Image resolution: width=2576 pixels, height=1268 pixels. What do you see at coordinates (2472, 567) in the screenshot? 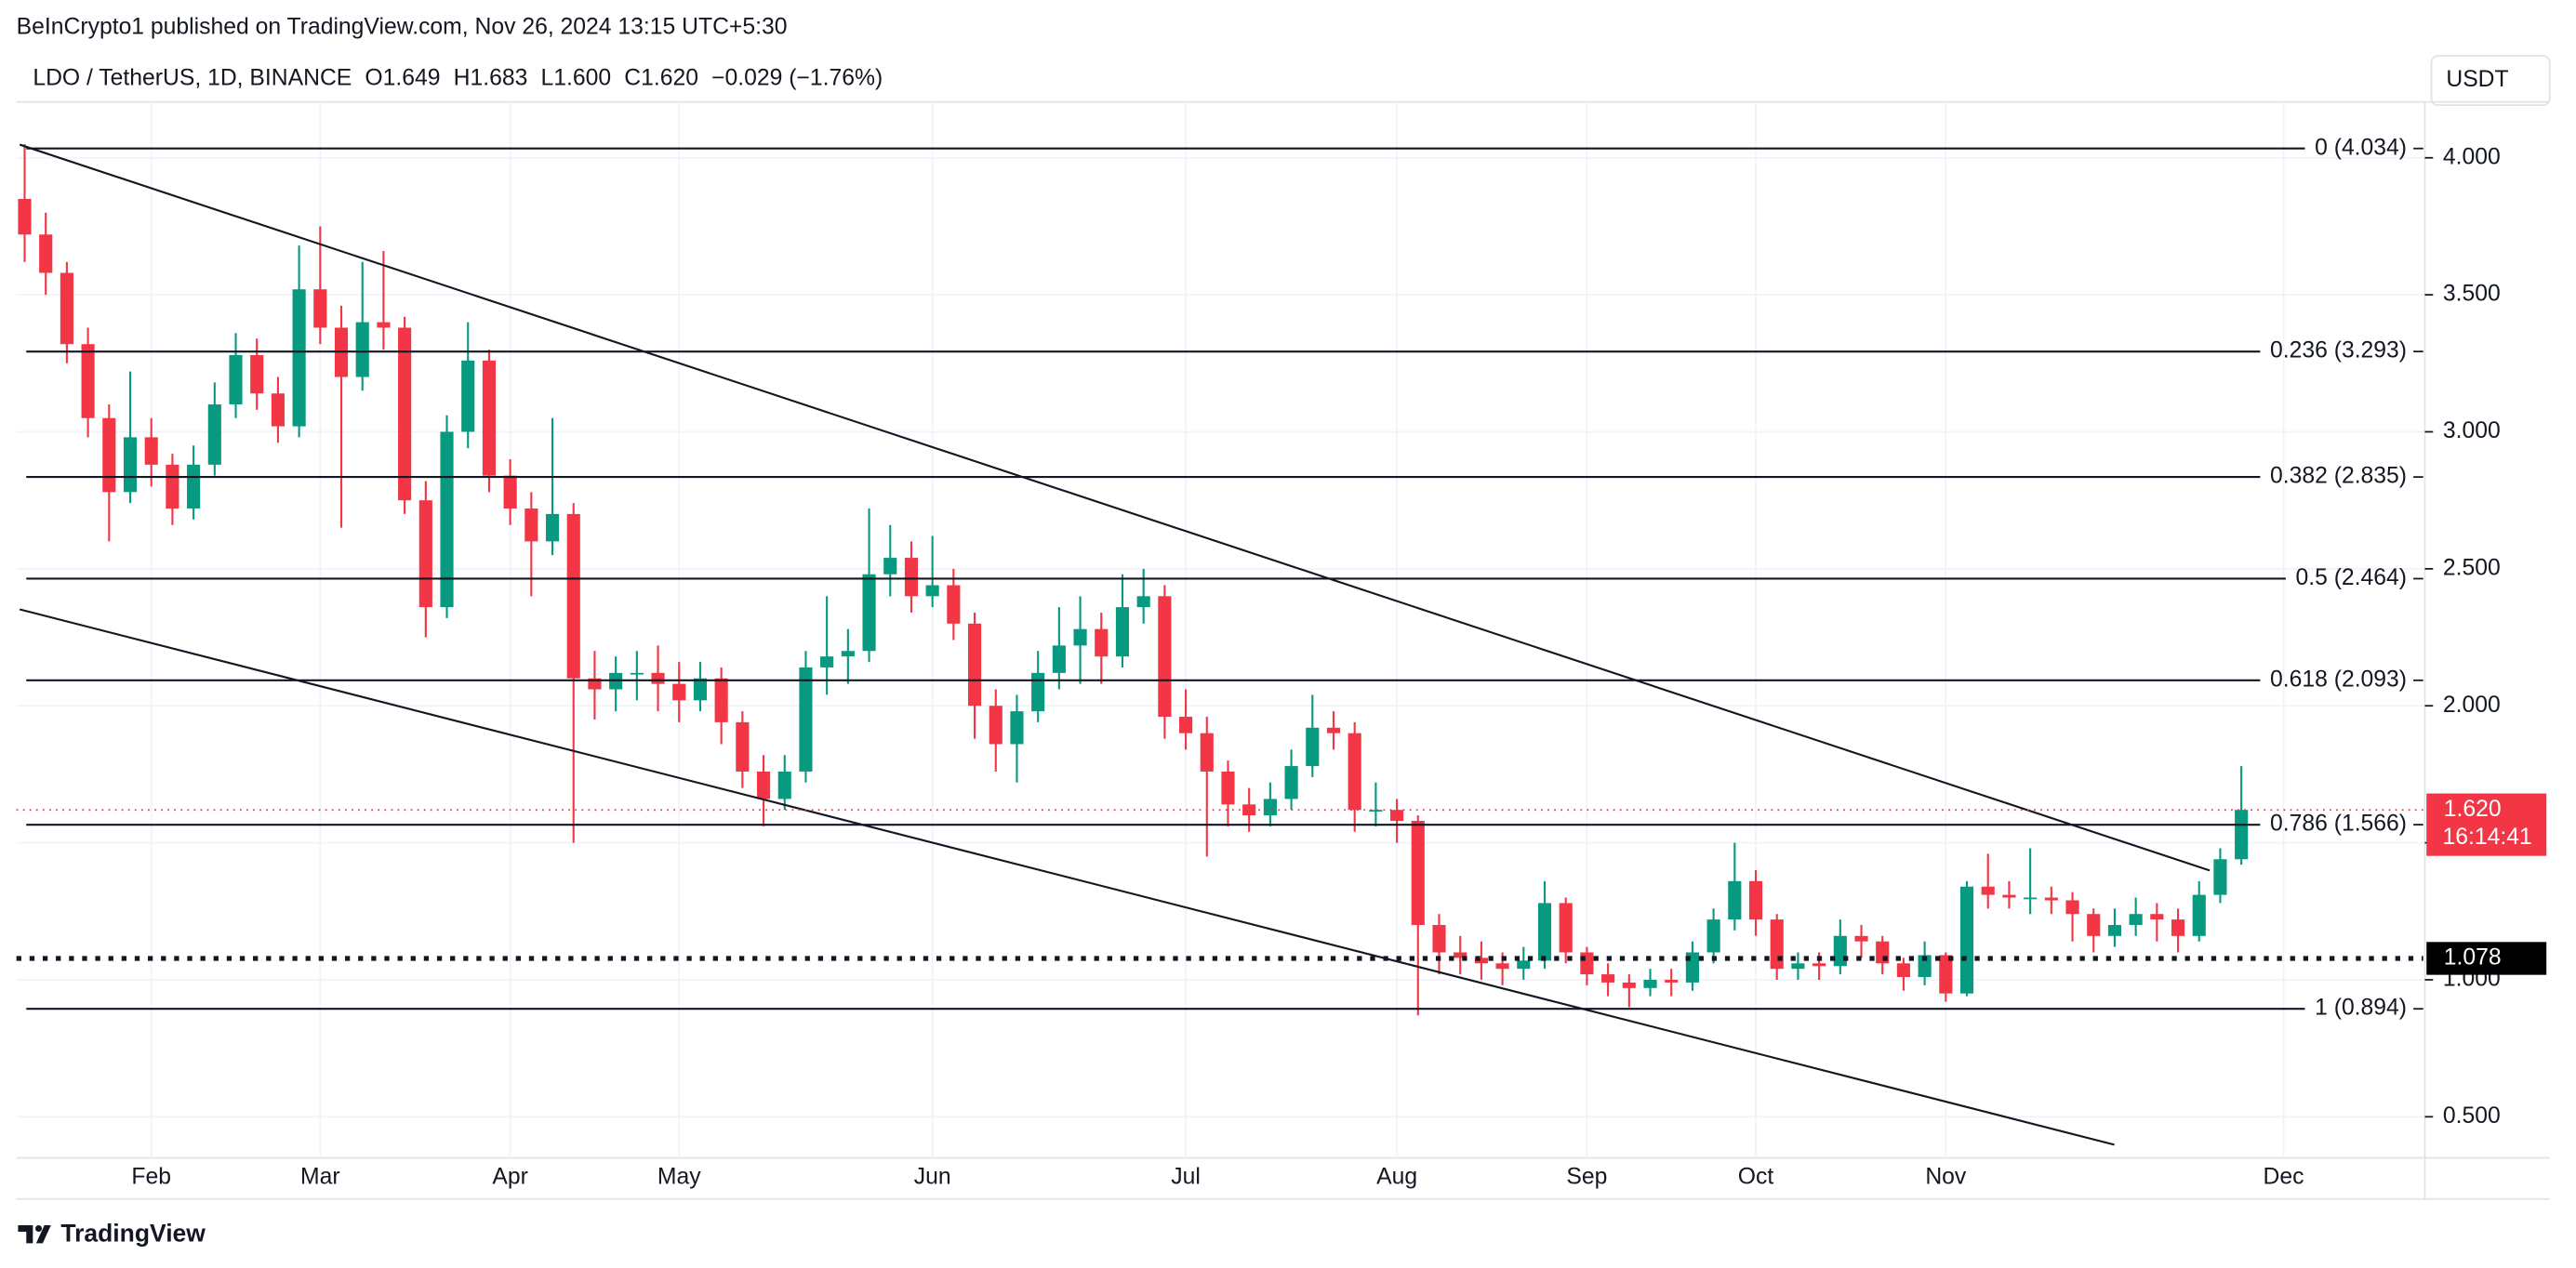
I see `y-tick-label: 2.500` at bounding box center [2472, 567].